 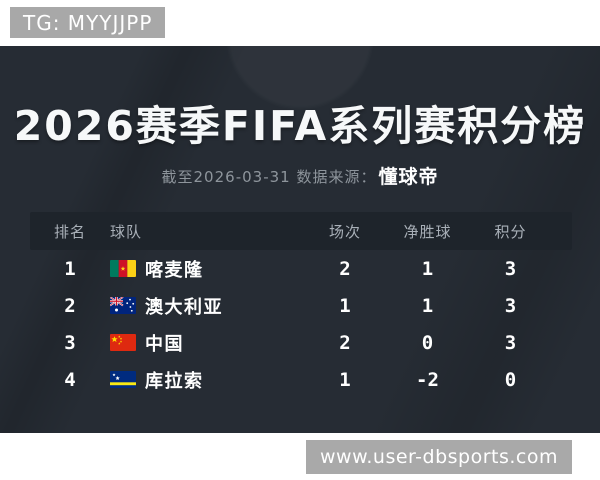 I want to click on table-row: 4 库拉索 1 -2 0, so click(x=301, y=379).